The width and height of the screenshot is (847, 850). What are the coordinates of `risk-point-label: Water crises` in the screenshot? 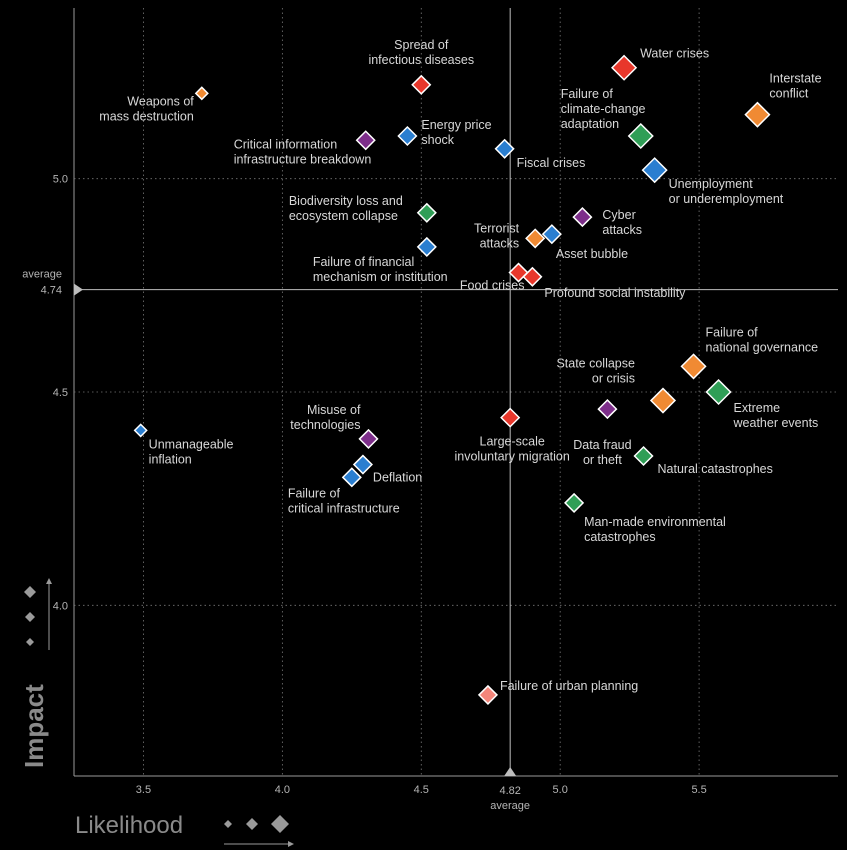 It's located at (674, 54).